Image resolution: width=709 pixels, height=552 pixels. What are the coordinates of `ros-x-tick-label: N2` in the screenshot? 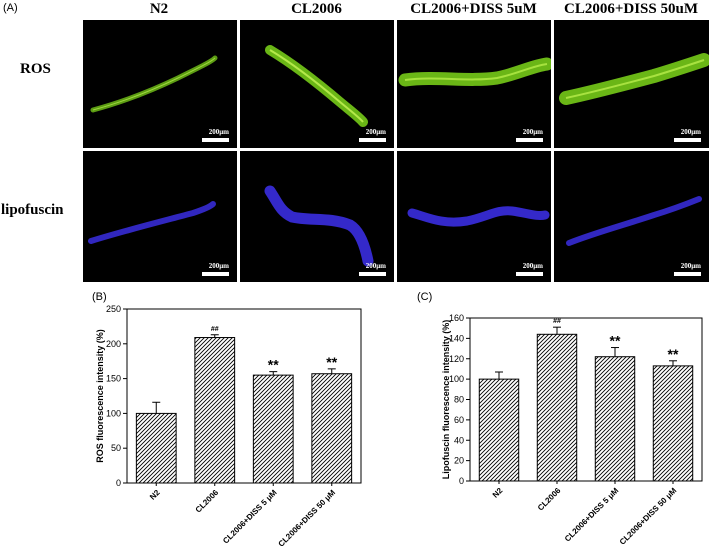 It's located at (155, 495).